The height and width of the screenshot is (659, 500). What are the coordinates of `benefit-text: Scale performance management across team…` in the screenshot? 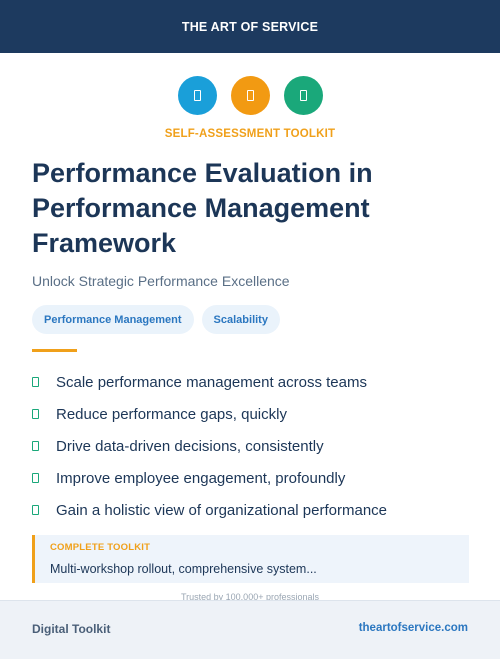 It's located at (211, 382).